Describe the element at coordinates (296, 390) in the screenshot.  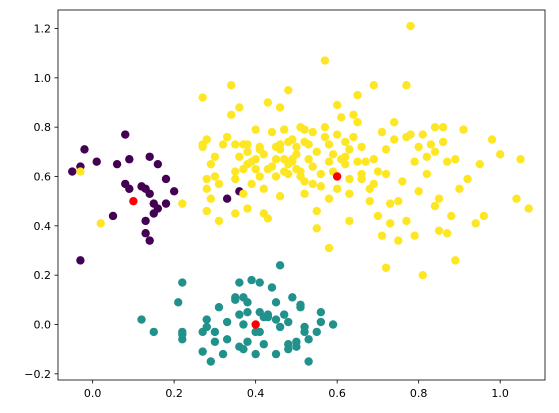
I see `x-axis: 0.0 0.2 0.4 0.6 0.8 1.0` at that location.